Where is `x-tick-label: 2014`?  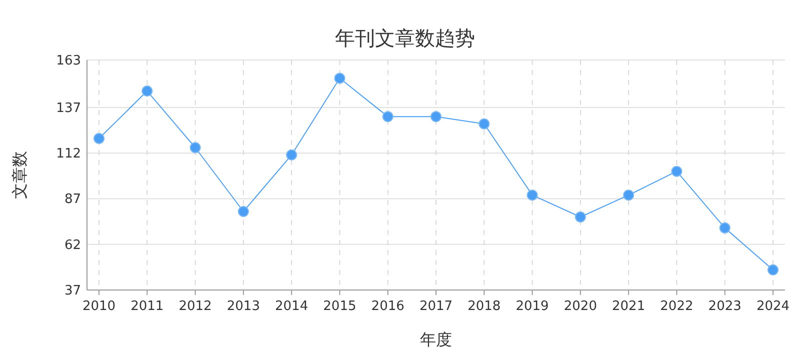
x-tick-label: 2014 is located at coordinates (291, 306).